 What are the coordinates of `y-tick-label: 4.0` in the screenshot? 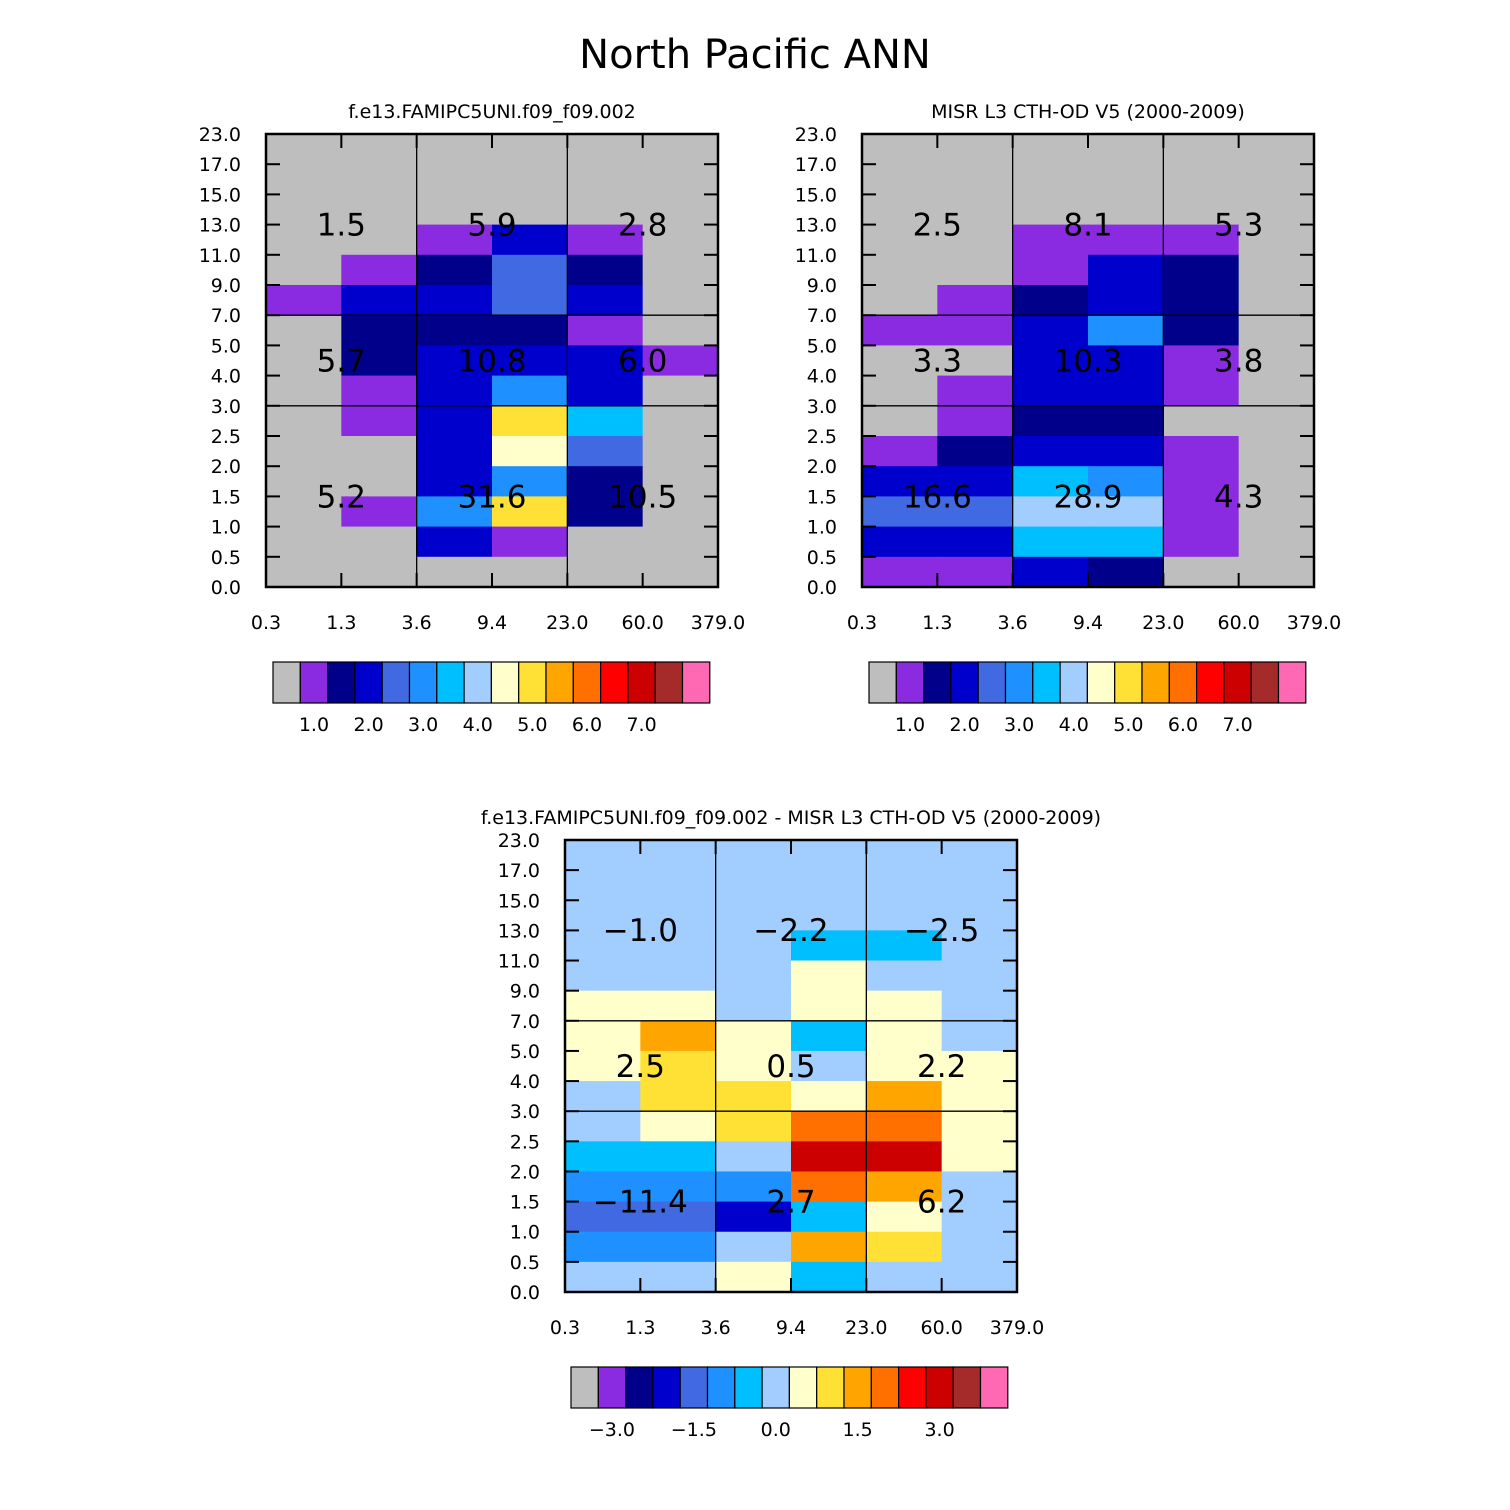 It's located at (525, 1082).